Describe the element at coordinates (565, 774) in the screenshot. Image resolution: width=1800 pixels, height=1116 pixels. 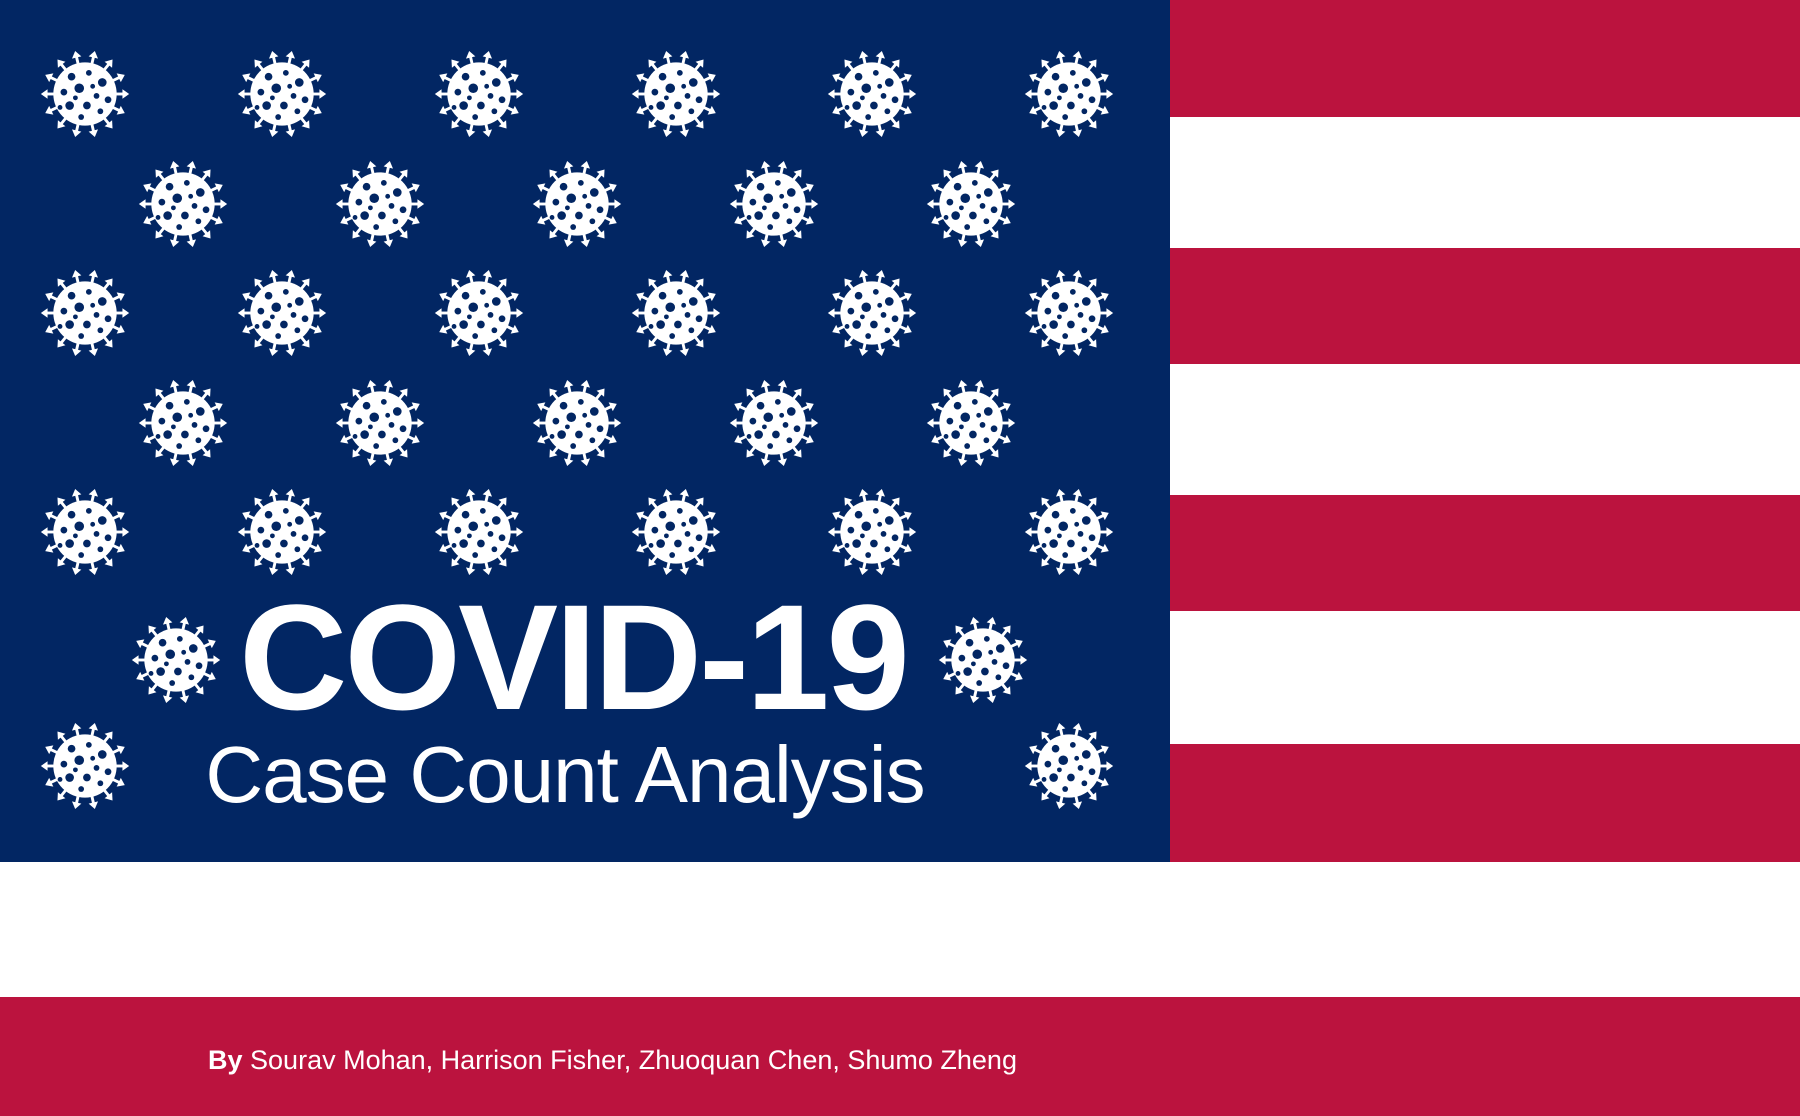
I see `subtitle-text: Case Count Analysis` at that location.